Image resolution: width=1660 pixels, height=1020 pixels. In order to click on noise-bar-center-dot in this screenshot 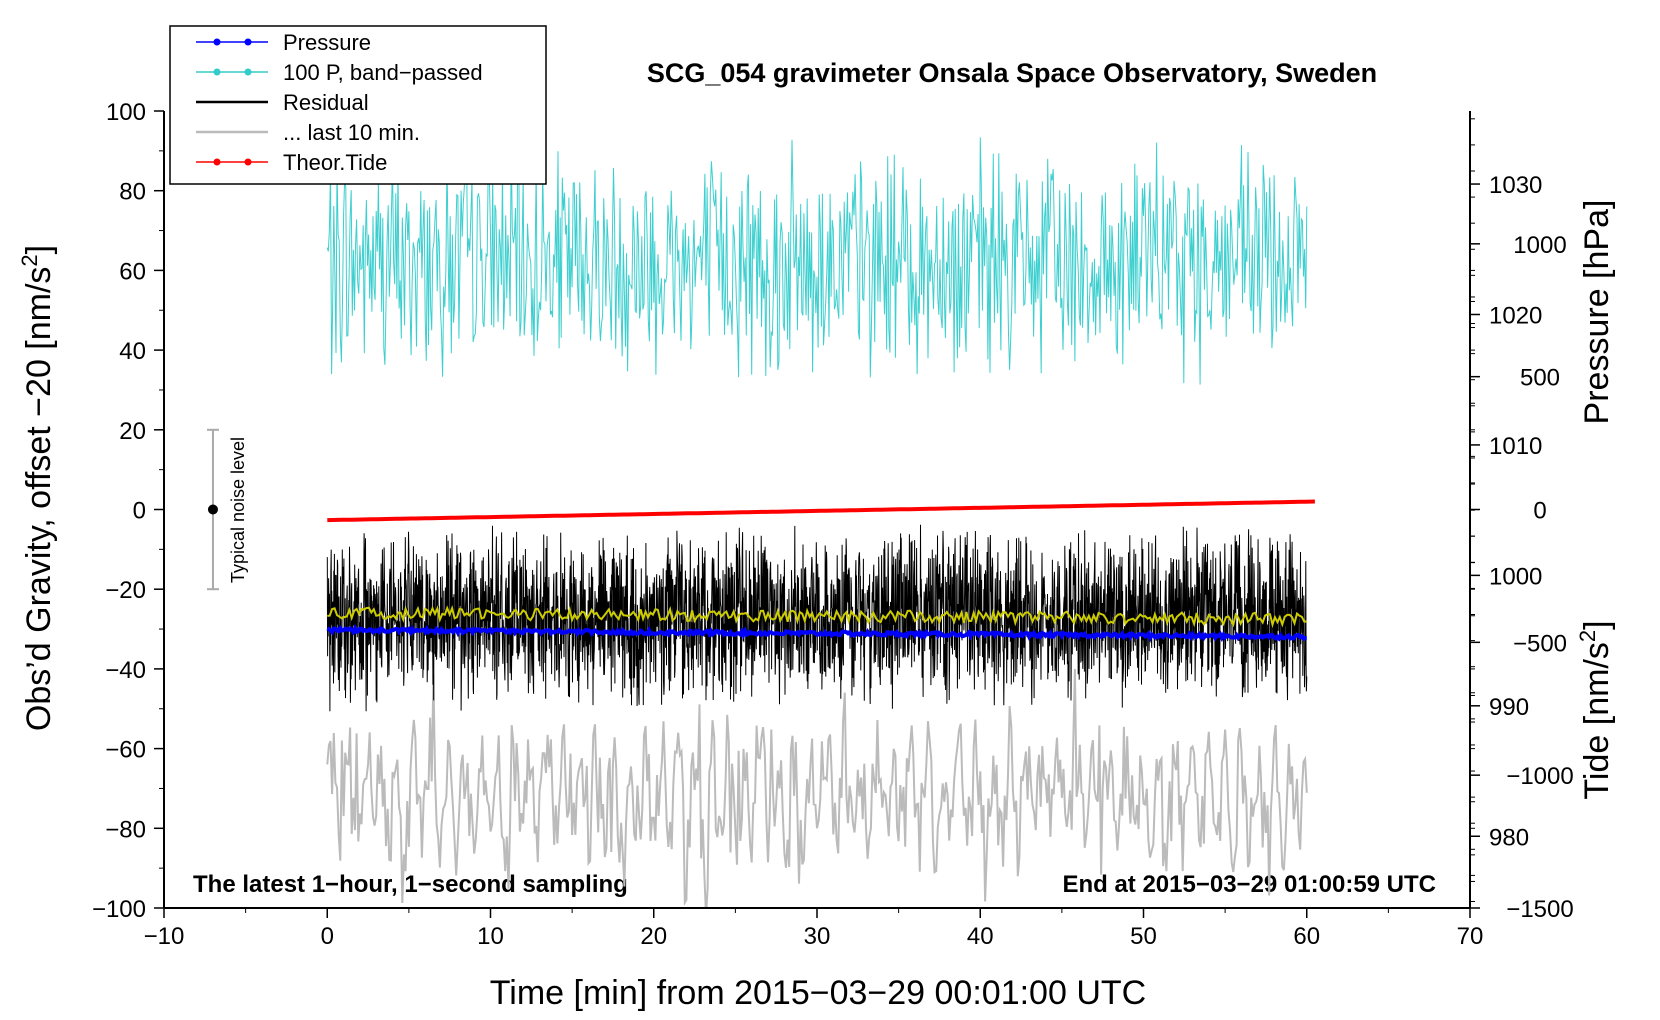, I will do `click(212, 509)`.